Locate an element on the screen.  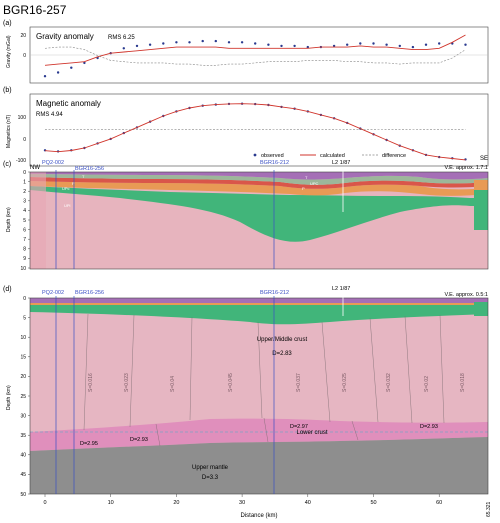
gravity-plot is located at coordinates (255, 56).